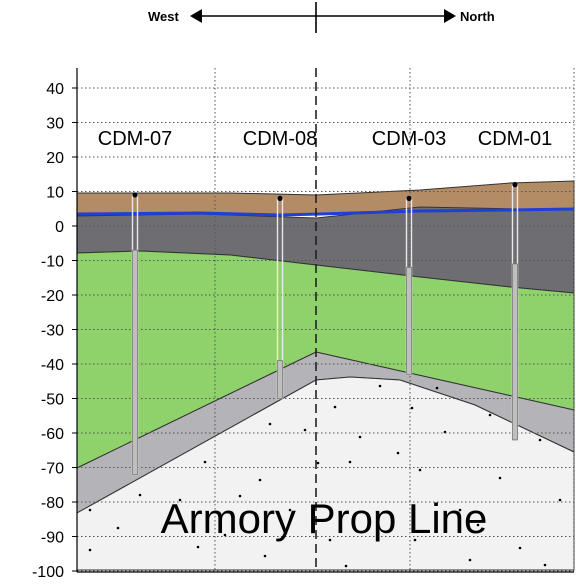 The image size is (576, 588). Describe the element at coordinates (52, 296) in the screenshot. I see `y-tick-label: -20` at that location.